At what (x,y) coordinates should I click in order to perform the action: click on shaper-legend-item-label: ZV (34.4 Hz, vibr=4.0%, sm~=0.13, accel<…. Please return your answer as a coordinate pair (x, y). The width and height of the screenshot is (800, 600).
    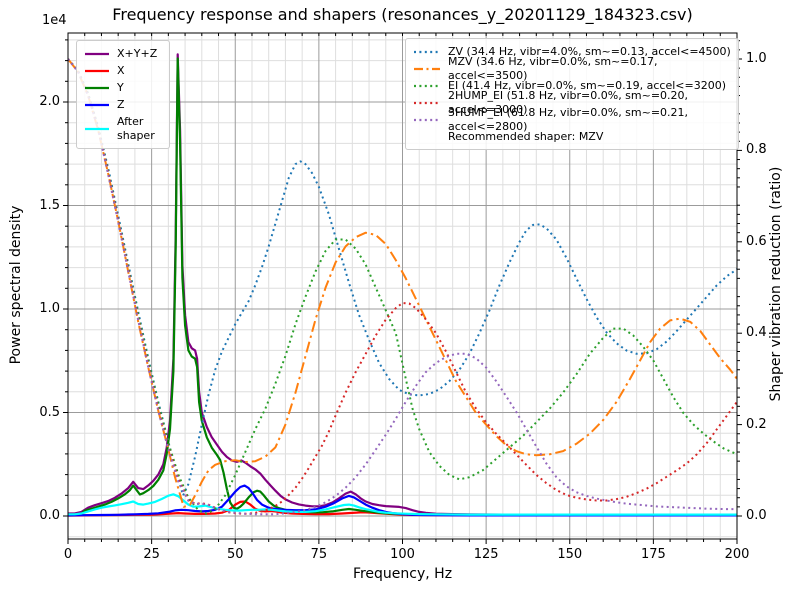
    Looking at the image, I should click on (589, 51).